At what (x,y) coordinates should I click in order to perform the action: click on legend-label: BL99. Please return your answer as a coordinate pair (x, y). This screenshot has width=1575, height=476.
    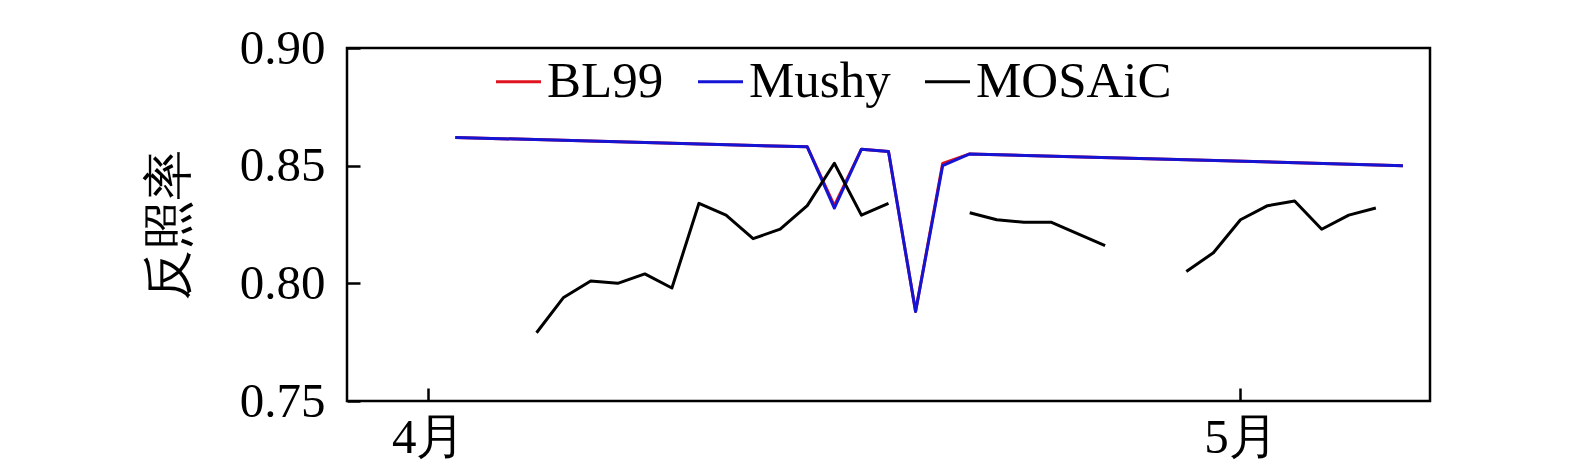
    Looking at the image, I should click on (605, 79).